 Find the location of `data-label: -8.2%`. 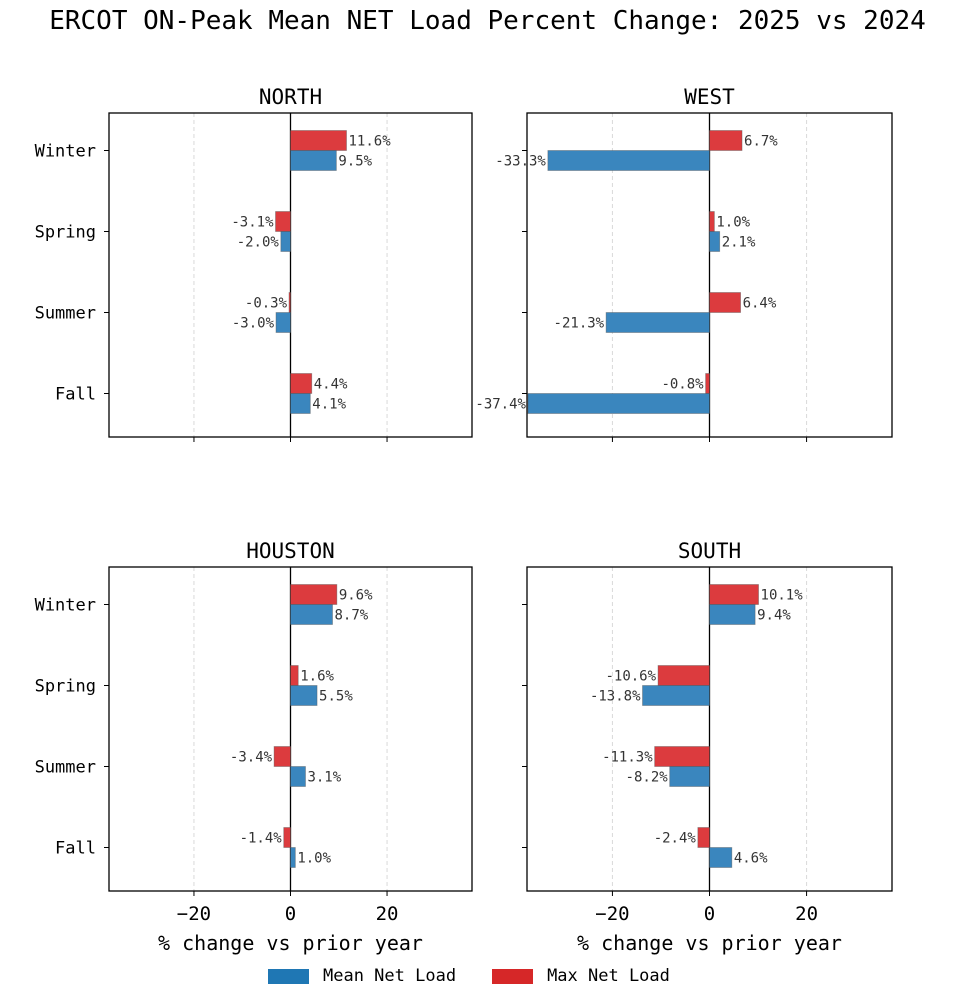

data-label: -8.2% is located at coordinates (647, 778).